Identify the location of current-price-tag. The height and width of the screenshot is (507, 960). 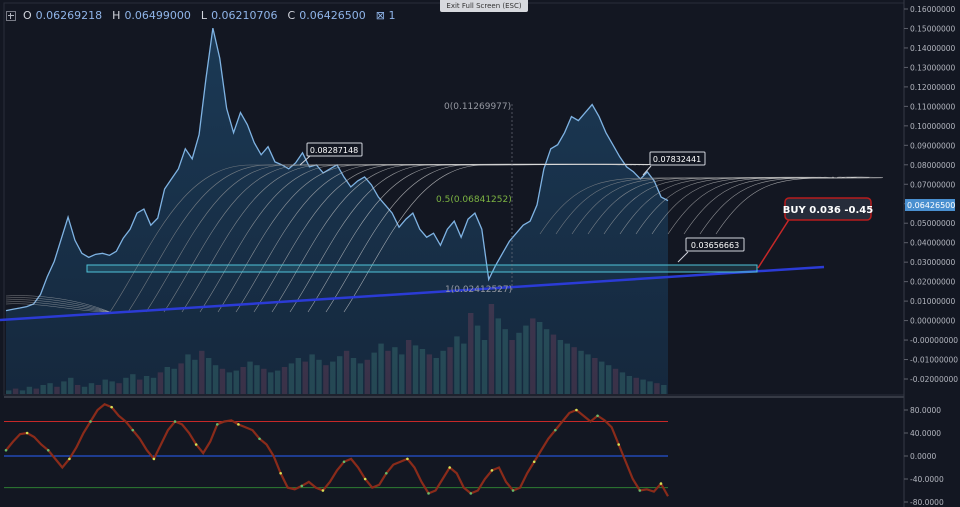
(930, 205).